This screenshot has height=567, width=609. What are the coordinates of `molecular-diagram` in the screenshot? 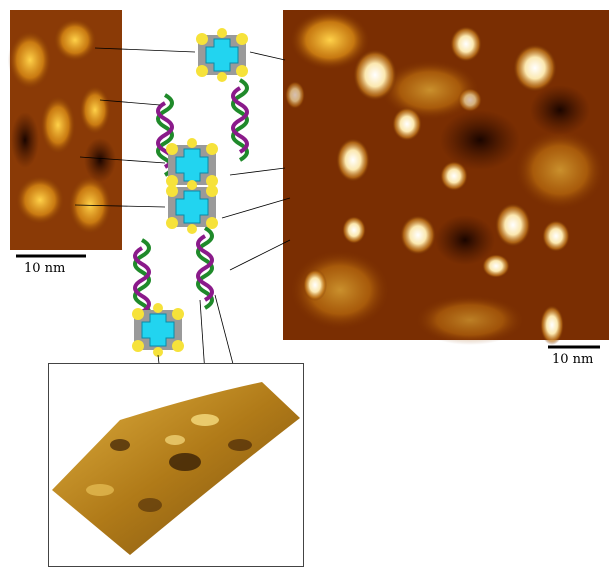 It's located at (190, 192).